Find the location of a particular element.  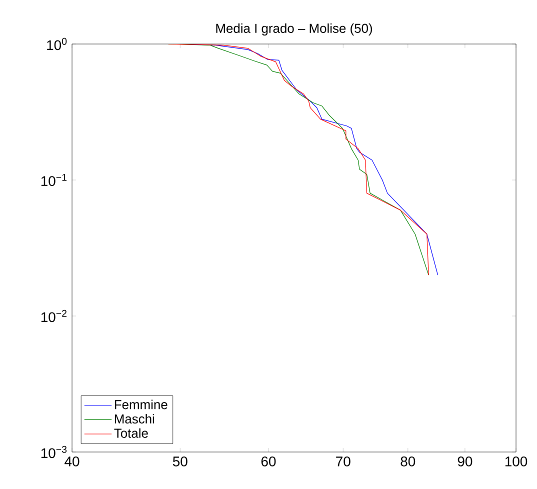

y-tick-label: 10$^{0}$ is located at coordinates (57, 44).